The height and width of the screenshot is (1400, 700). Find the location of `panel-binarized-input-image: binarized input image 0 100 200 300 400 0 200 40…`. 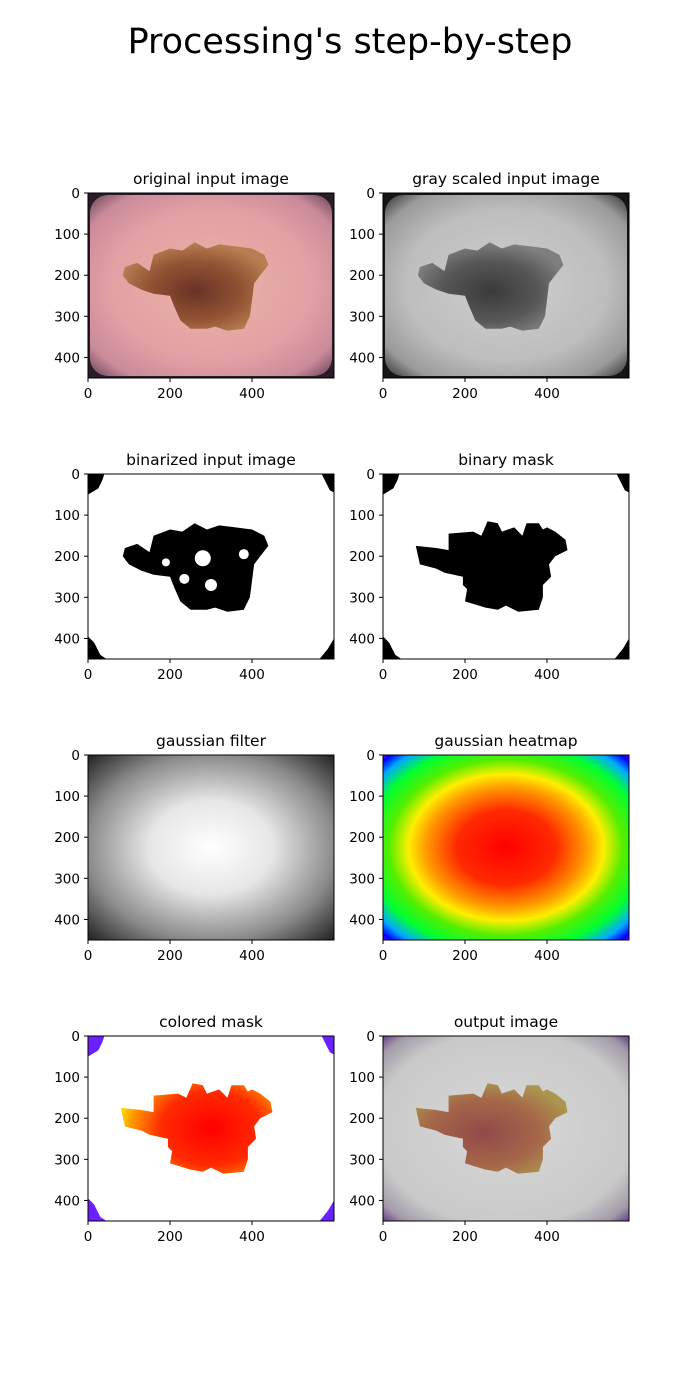

panel-binarized-input-image: binarized input image 0 100 200 300 400 0 200 40… is located at coordinates (194, 567).